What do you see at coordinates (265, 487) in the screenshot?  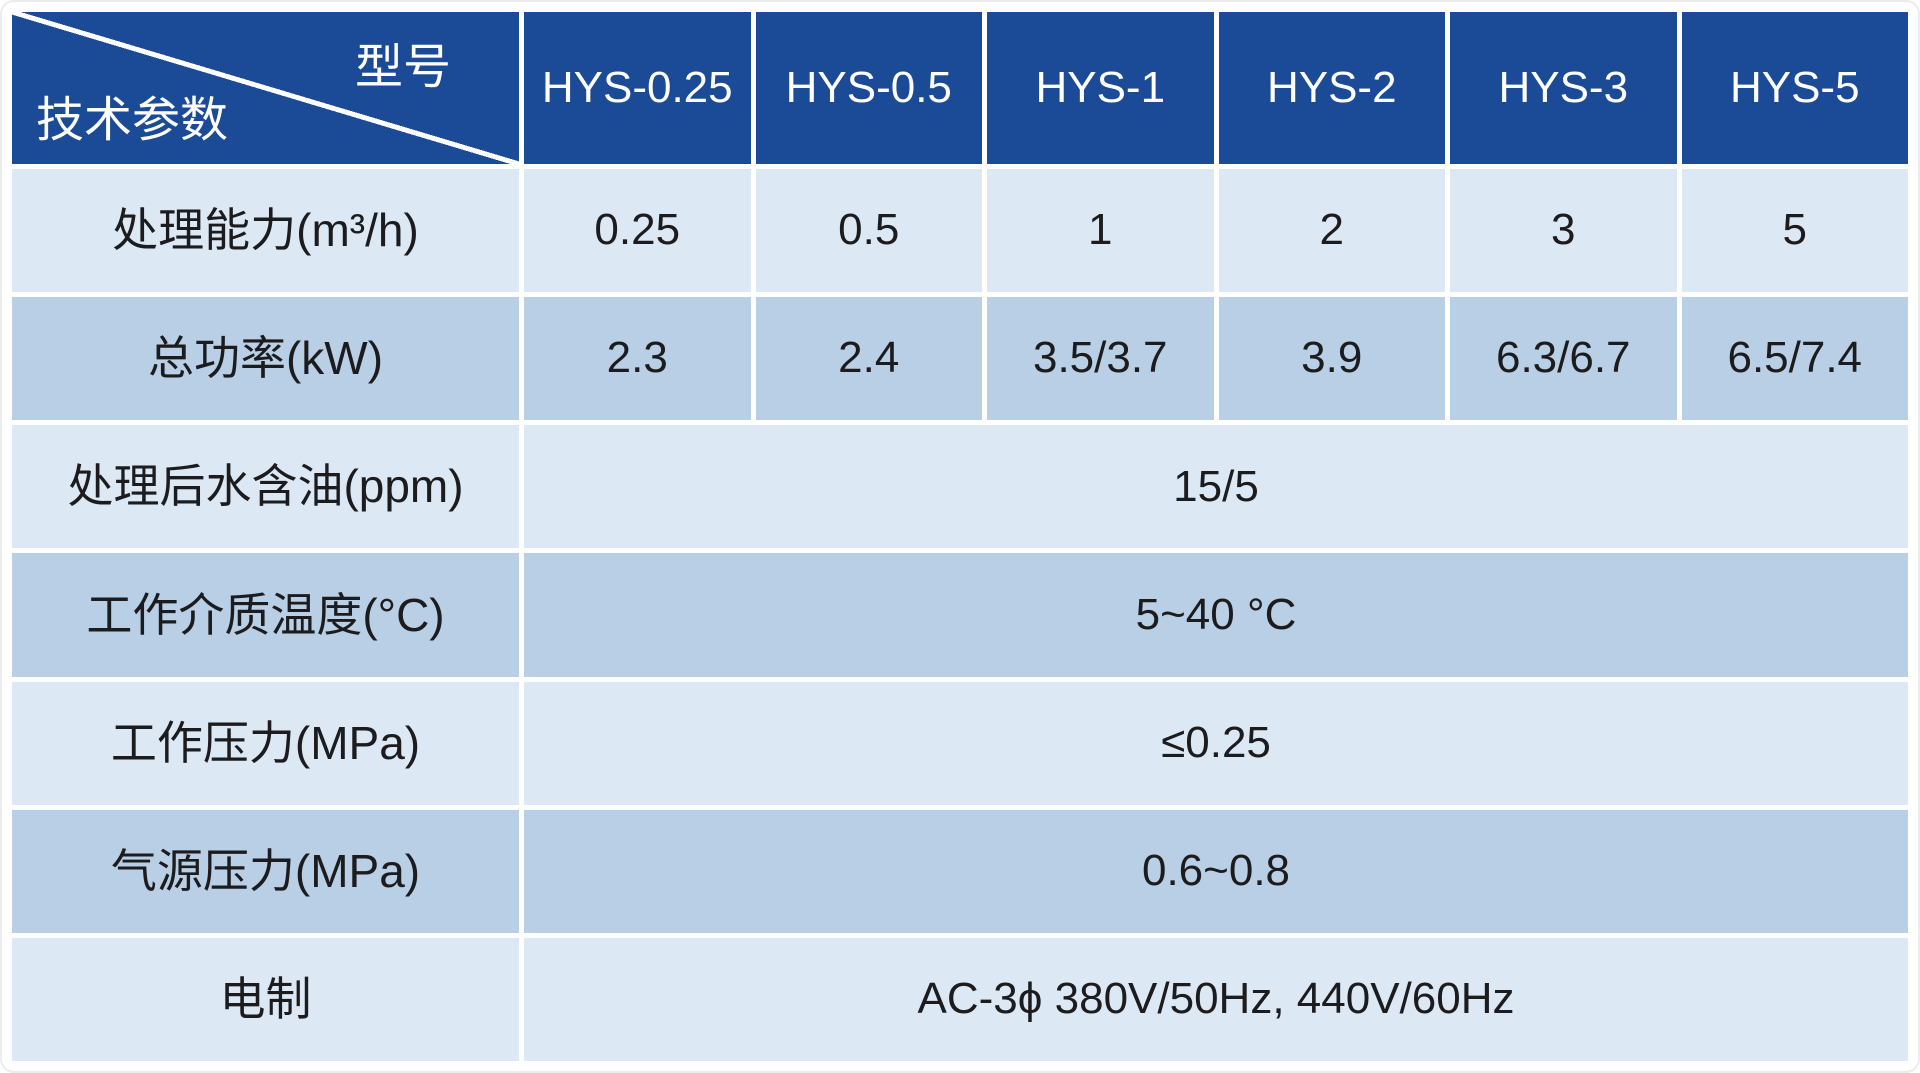 I see `row-label-oil-content: 处理后水含油(ppm)` at bounding box center [265, 487].